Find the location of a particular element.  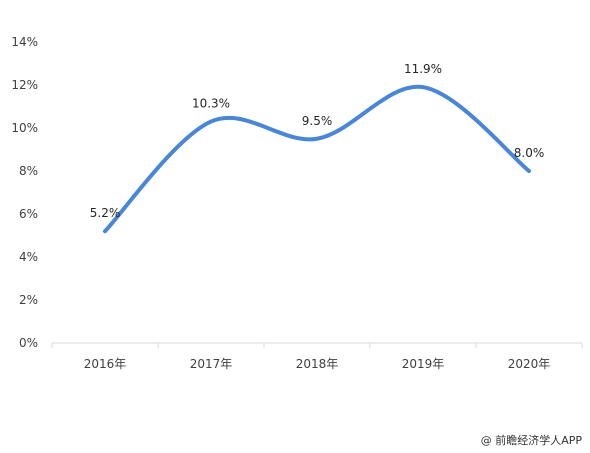

y-tick-label: 12% is located at coordinates (24, 85).